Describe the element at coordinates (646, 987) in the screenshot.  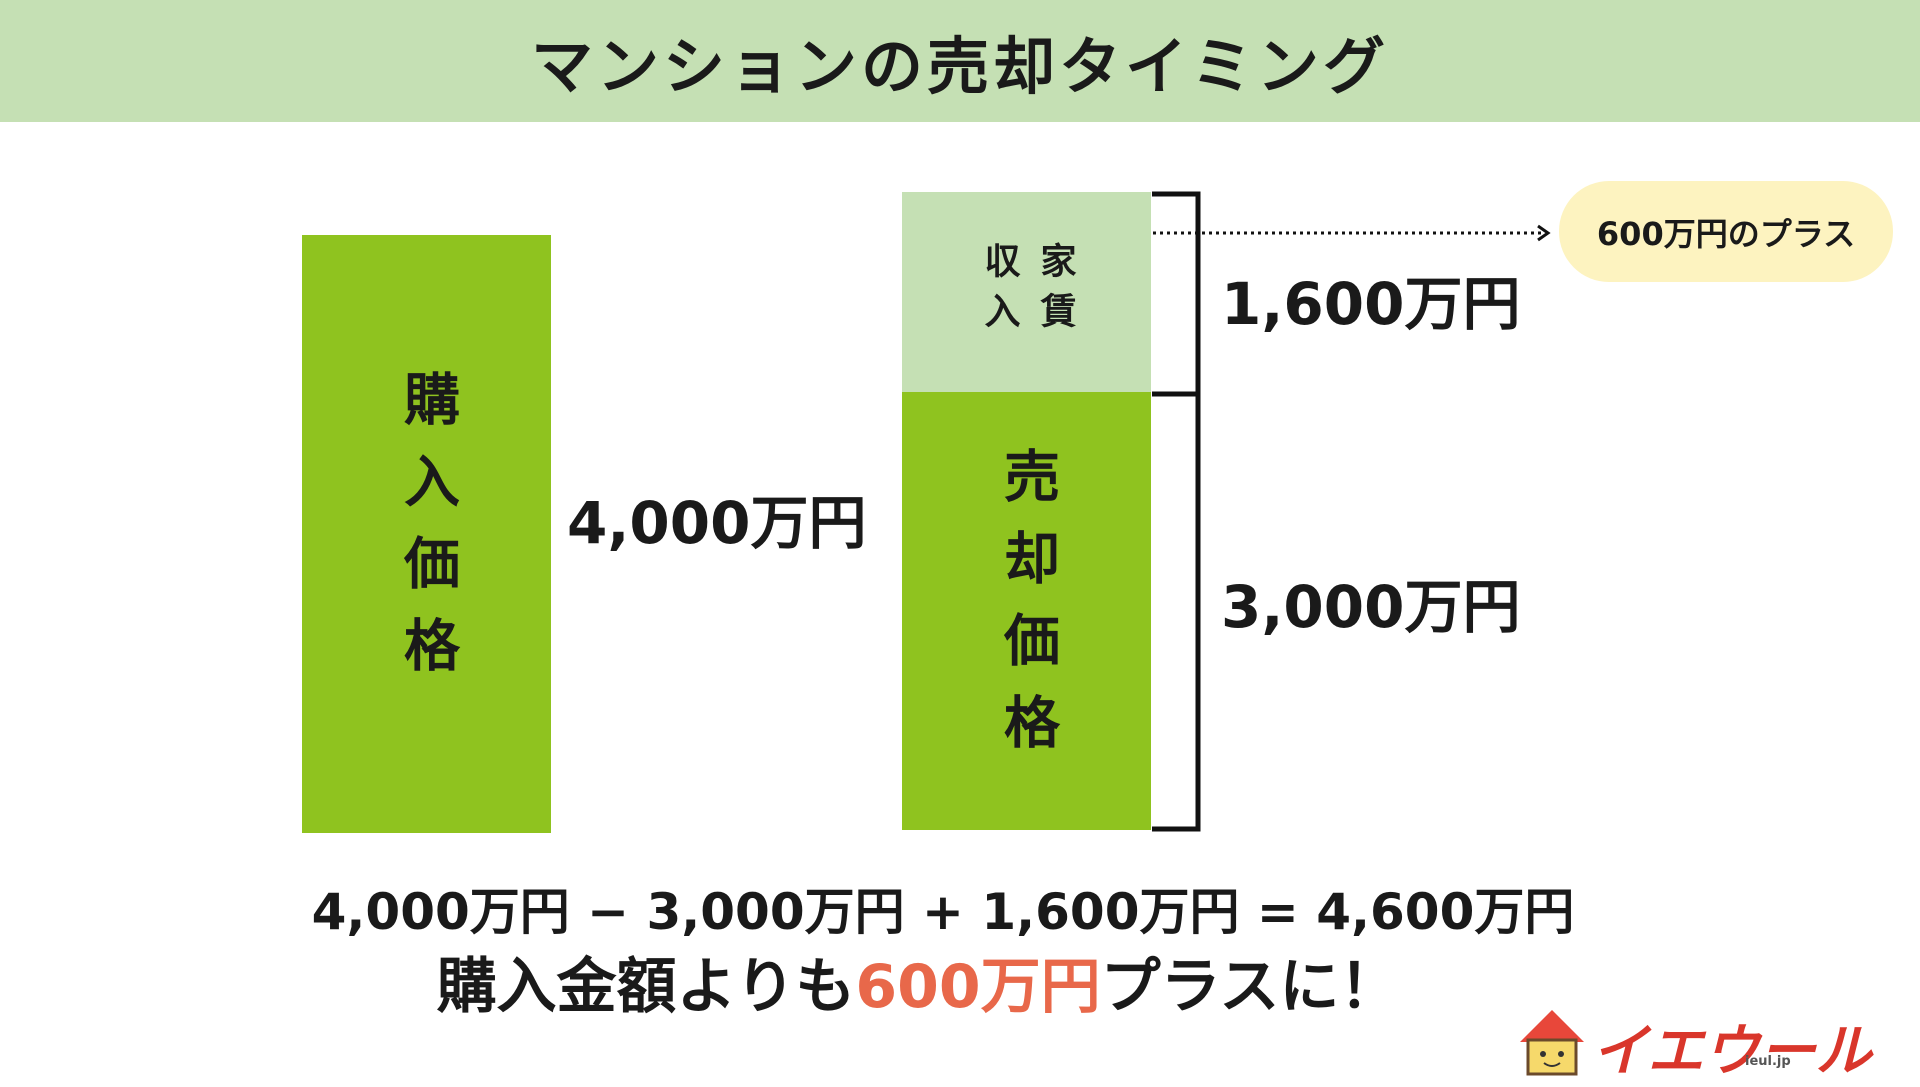
I see `conclusion-before: 購入金額よりも` at that location.